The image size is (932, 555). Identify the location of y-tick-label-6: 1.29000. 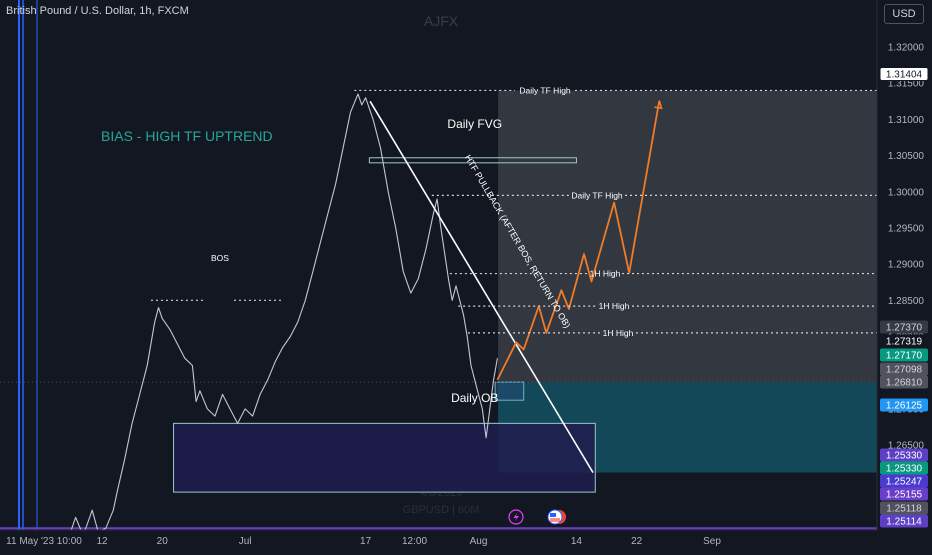
(906, 265).